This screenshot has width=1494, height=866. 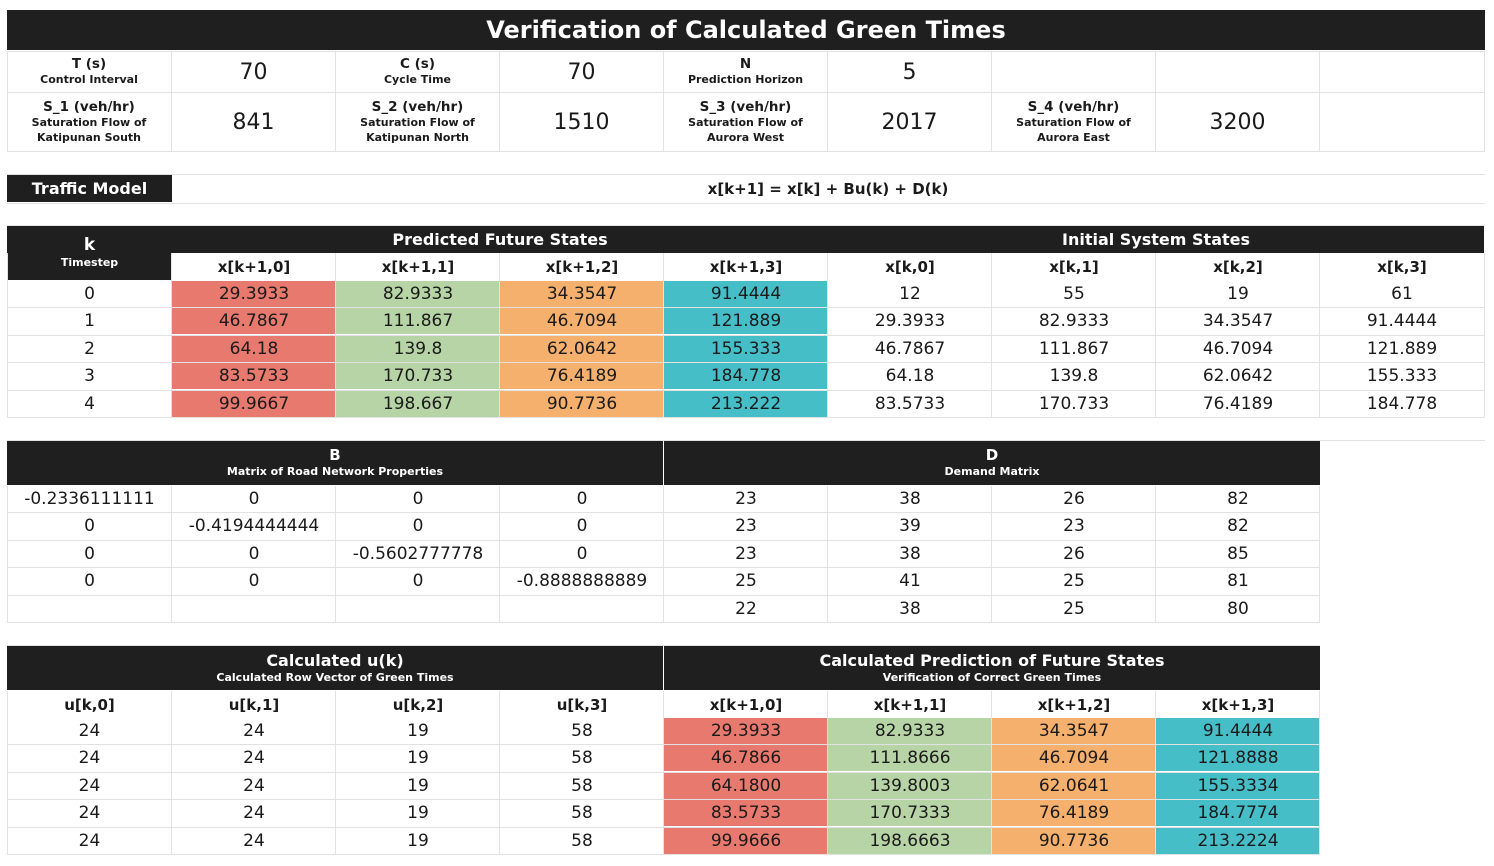 What do you see at coordinates (89, 263) in the screenshot?
I see `timestep-header-sub: Timestep` at bounding box center [89, 263].